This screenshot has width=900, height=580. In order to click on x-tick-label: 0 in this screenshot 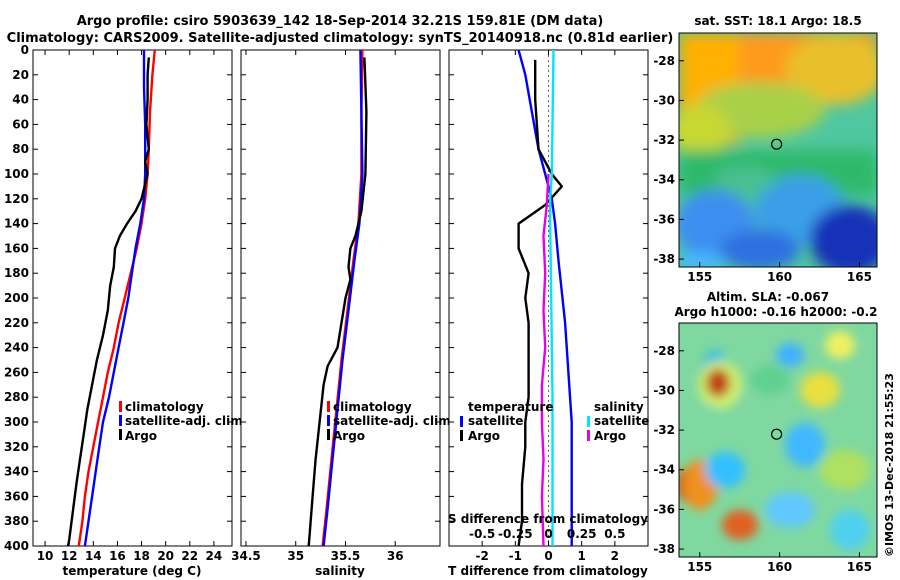, I will do `click(548, 556)`.